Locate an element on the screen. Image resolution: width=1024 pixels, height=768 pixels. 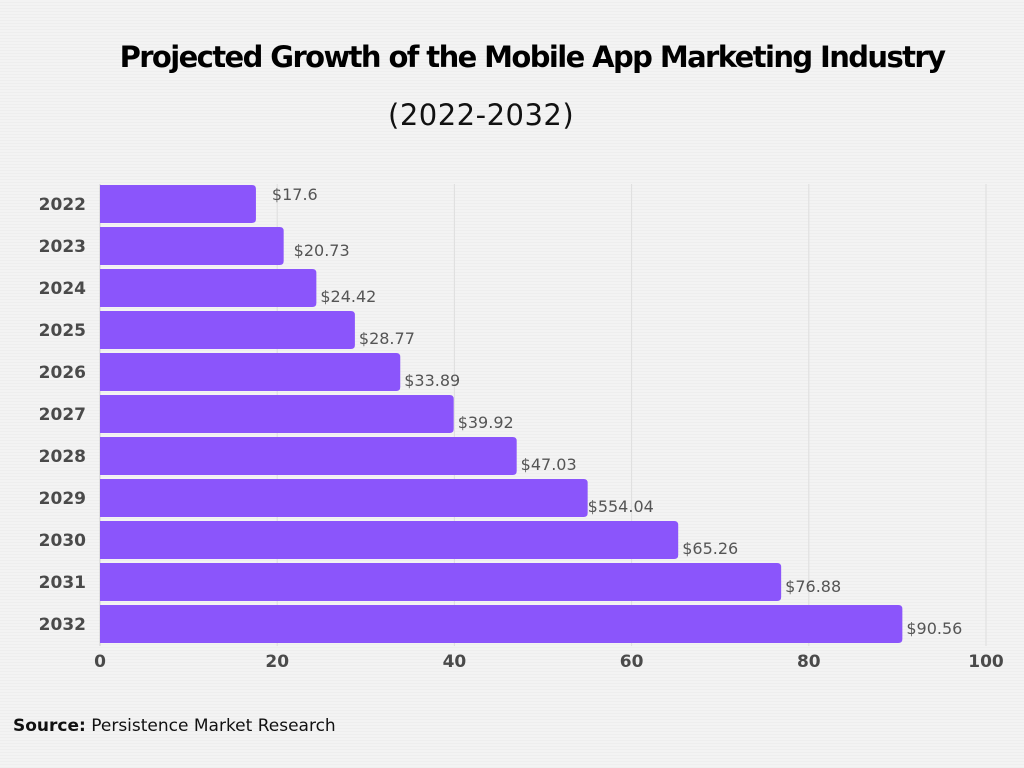
data-label: $20.73 is located at coordinates (322, 250).